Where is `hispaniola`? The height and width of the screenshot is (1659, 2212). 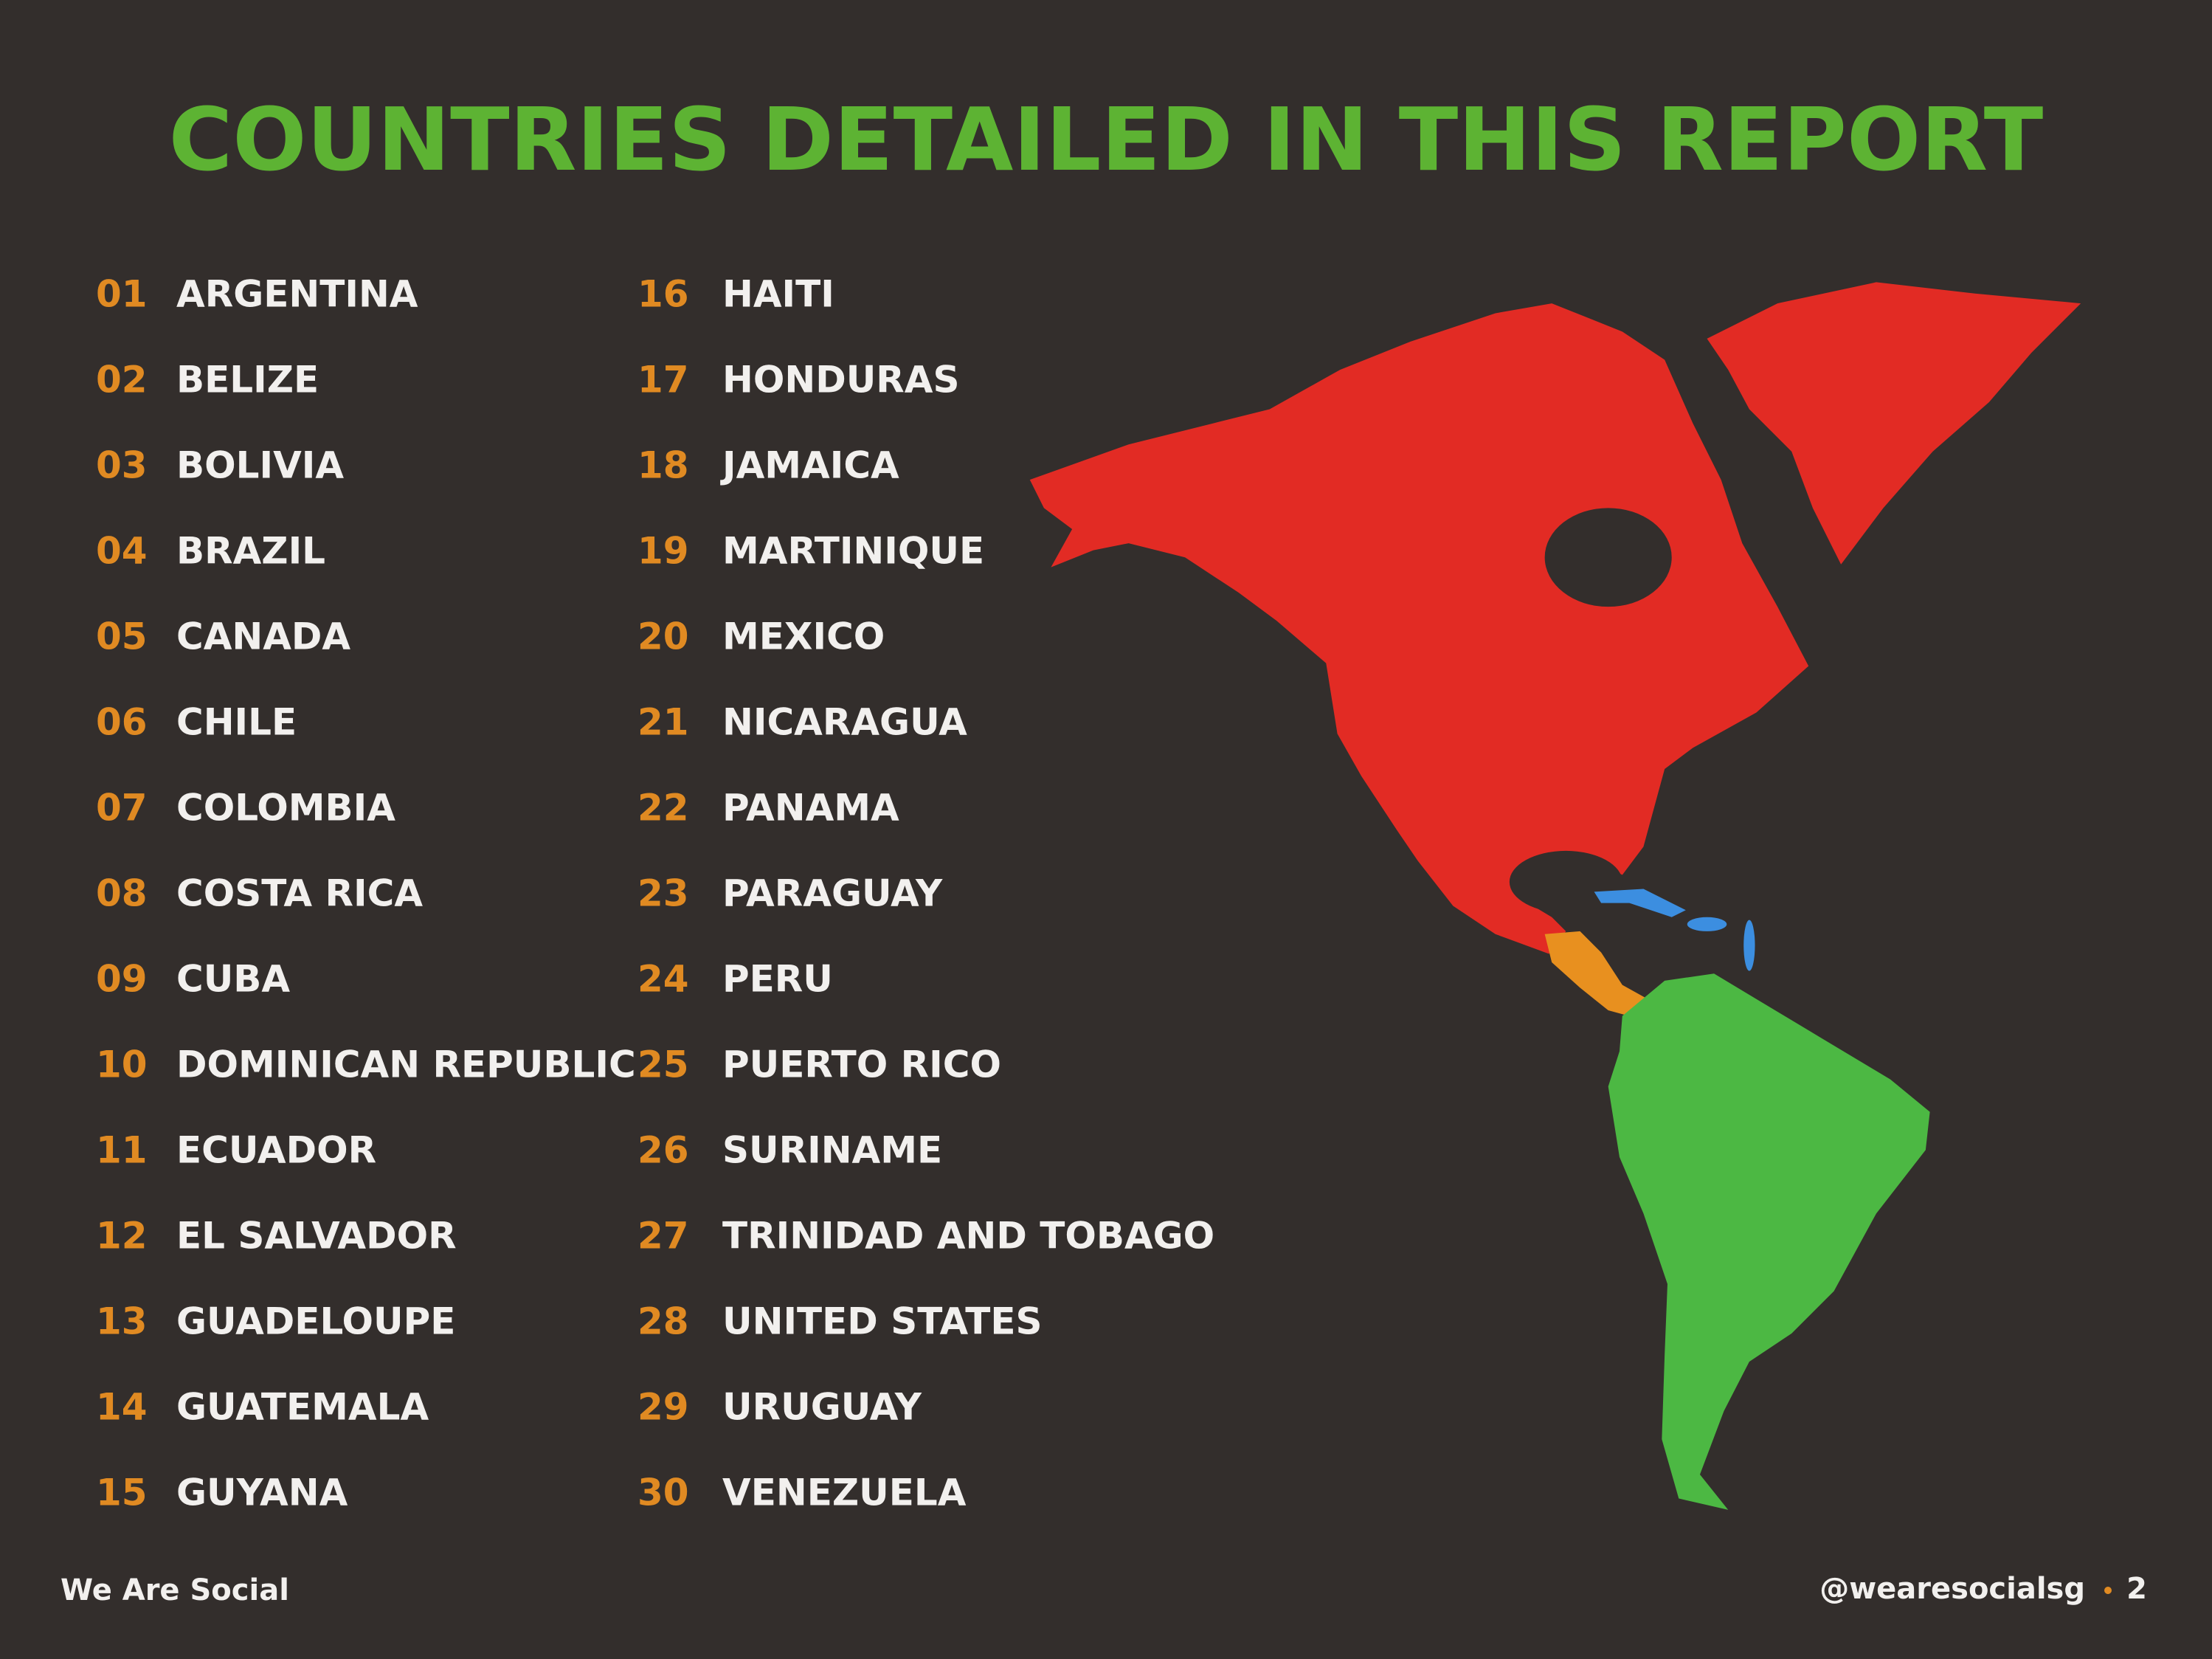
hispaniola is located at coordinates (1707, 924).